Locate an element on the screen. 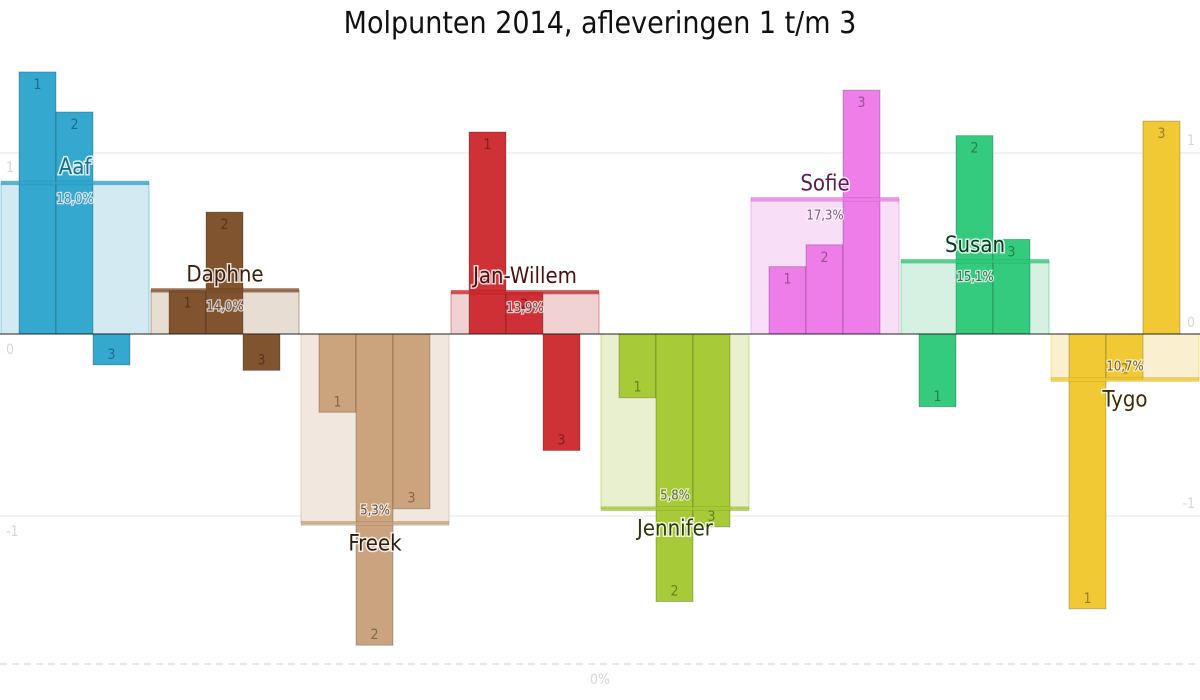  y-tick-left-bottom: -1 is located at coordinates (12, 532).